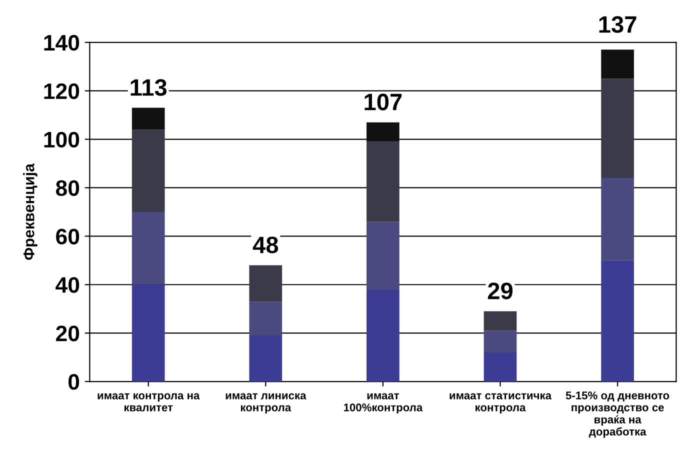 The image size is (690, 471). Describe the element at coordinates (68, 285) in the screenshot. I see `y-tick-label: 40` at that location.